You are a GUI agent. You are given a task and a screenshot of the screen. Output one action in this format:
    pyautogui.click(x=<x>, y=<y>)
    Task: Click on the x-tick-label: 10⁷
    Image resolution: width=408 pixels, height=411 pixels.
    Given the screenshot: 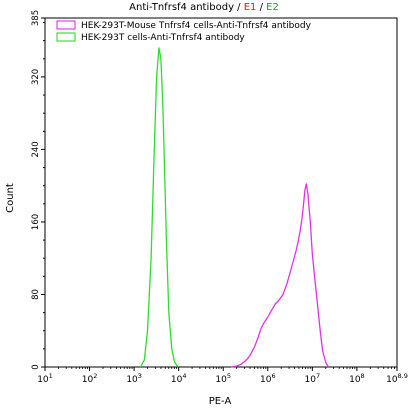 What is the action you would take?
    pyautogui.click(x=313, y=378)
    